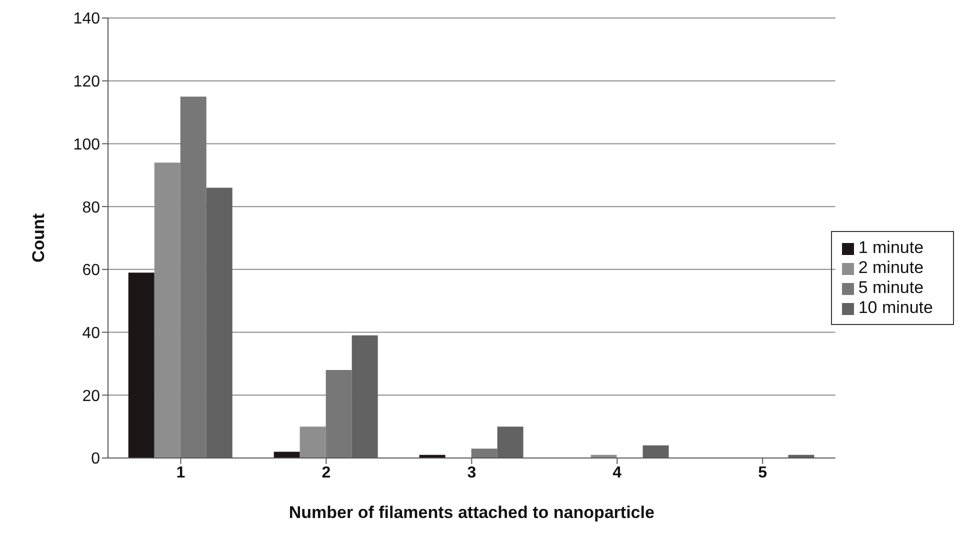 This screenshot has height=553, width=974. What do you see at coordinates (891, 267) in the screenshot?
I see `legend-label: 2 minute` at bounding box center [891, 267].